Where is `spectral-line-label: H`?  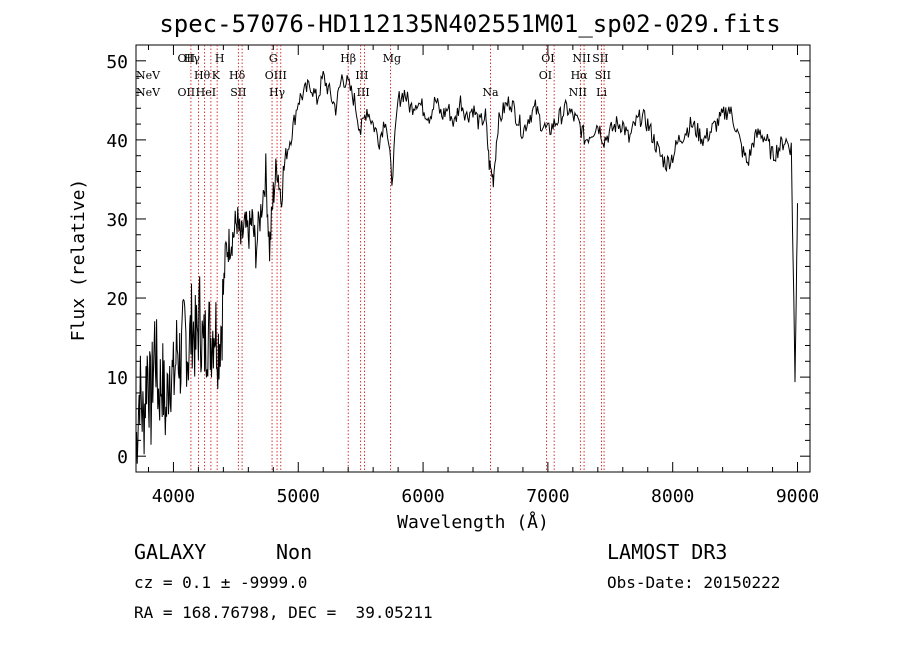
spectral-line-label: H is located at coordinates (220, 58).